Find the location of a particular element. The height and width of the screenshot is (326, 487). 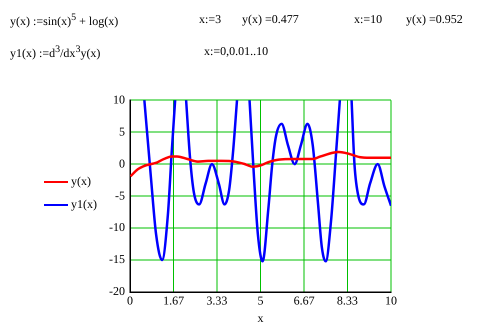

y-tick-label: -15 is located at coordinates (117, 259).